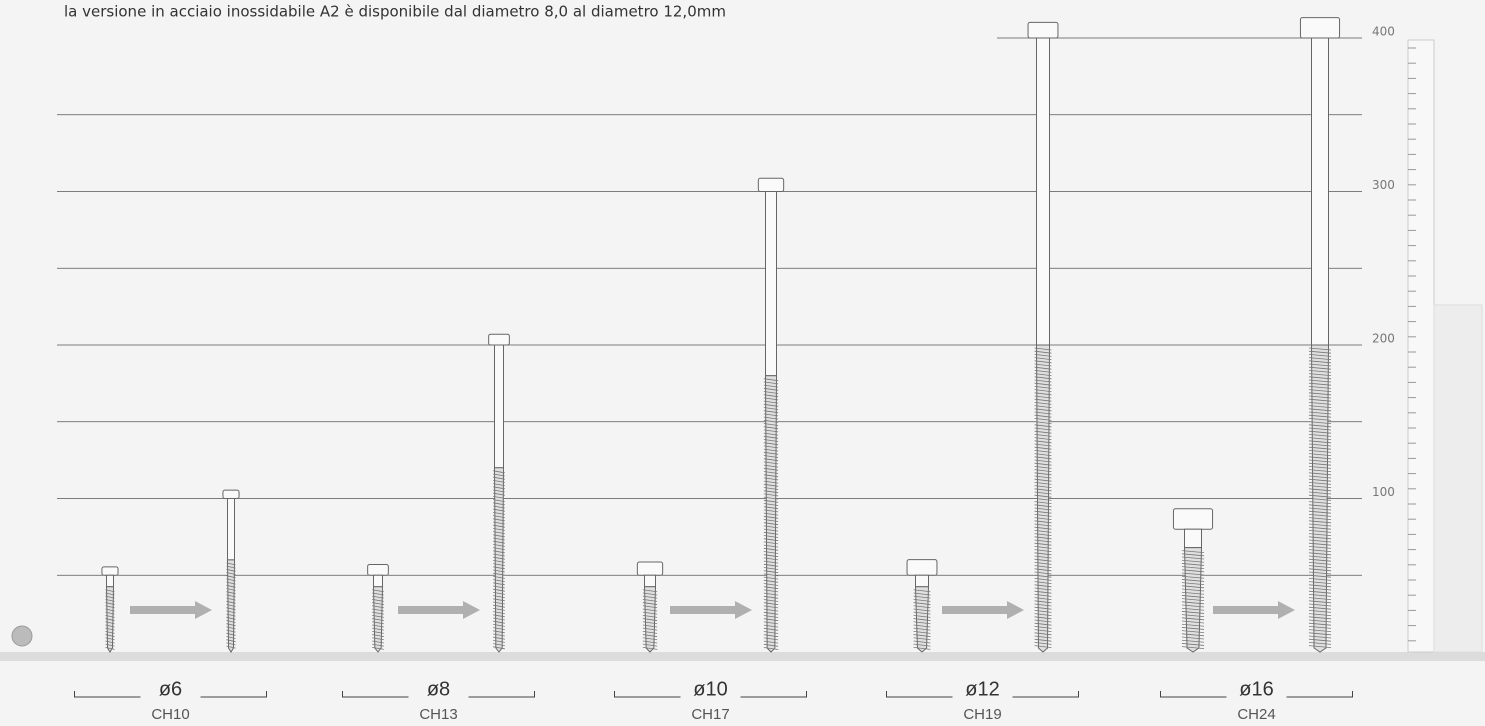 The height and width of the screenshot is (726, 1485). What do you see at coordinates (1256, 714) in the screenshot?
I see `category-sublabel: CH24` at bounding box center [1256, 714].